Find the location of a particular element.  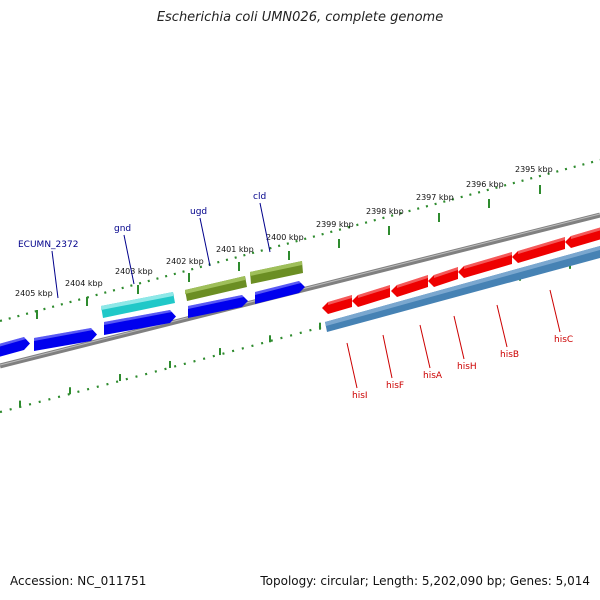

cds-cld-highlight is located at coordinates (276, 268).